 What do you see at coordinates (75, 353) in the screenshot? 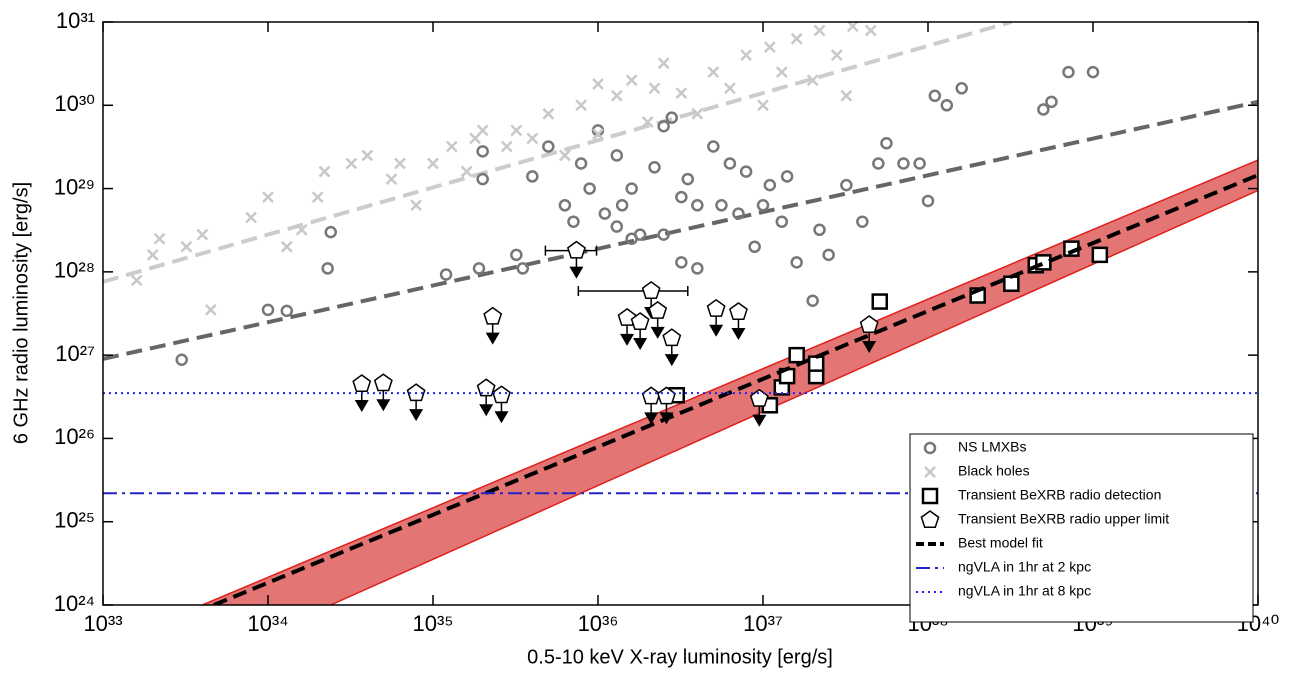
I see `y-tick-label: 10²⁷` at bounding box center [75, 353].